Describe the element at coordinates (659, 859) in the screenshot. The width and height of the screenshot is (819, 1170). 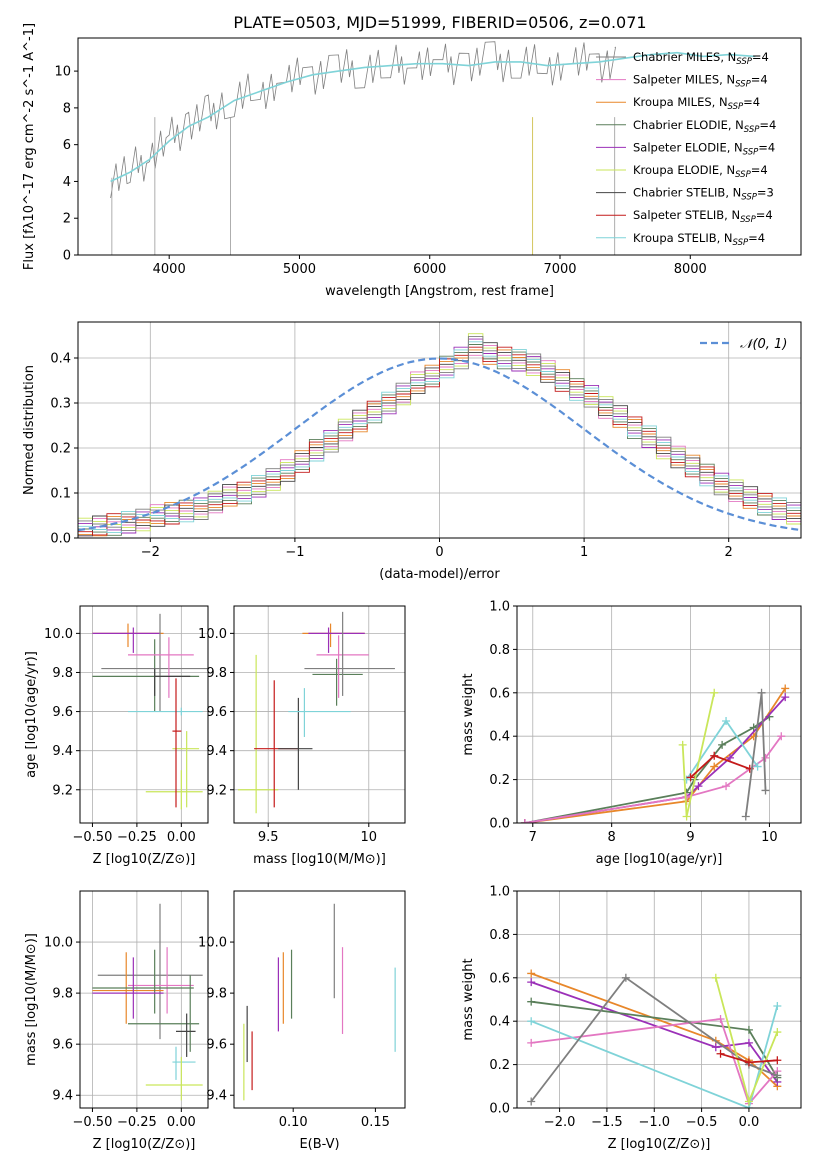
I see `x-axis-label: age [log10(age/yr)]` at that location.